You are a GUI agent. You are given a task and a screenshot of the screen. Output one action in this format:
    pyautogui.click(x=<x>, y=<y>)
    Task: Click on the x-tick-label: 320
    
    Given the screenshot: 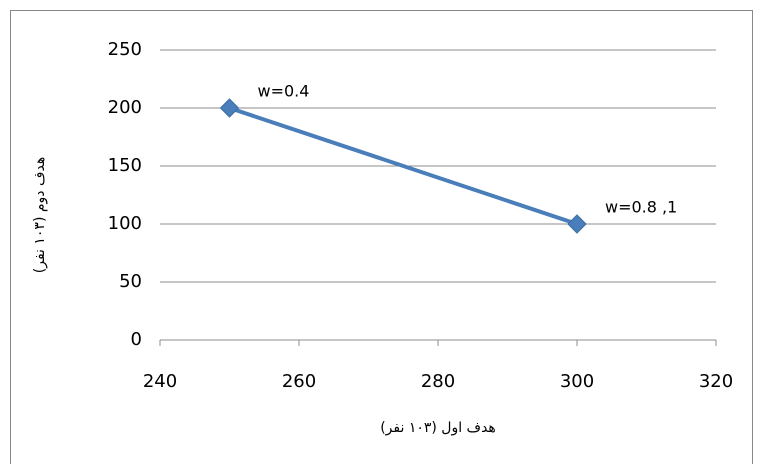 What is the action you would take?
    pyautogui.click(x=716, y=381)
    